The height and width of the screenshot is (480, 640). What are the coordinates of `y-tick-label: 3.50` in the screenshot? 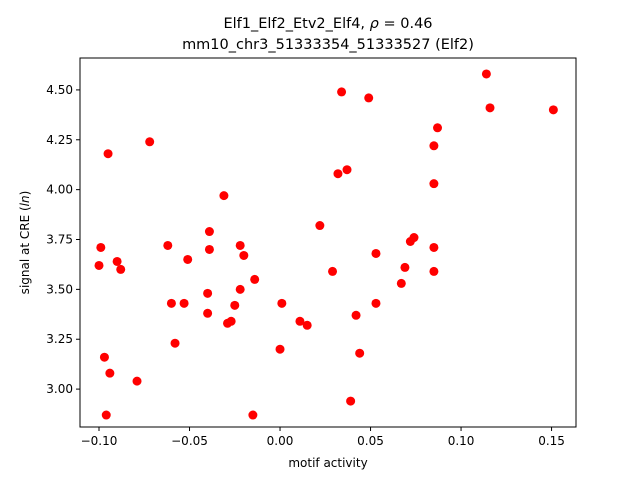 It's located at (59, 289).